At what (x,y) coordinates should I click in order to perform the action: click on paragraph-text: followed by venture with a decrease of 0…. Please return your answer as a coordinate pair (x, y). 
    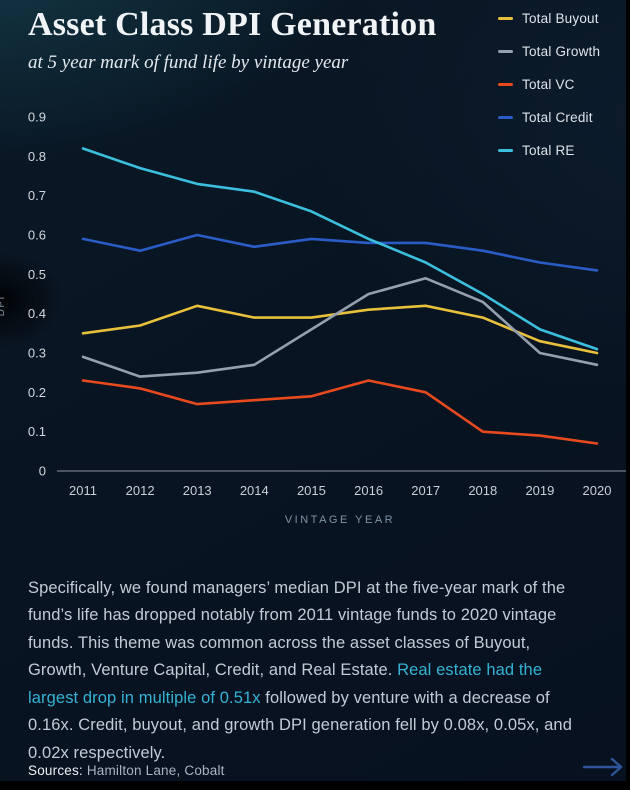
    Looking at the image, I should click on (300, 725).